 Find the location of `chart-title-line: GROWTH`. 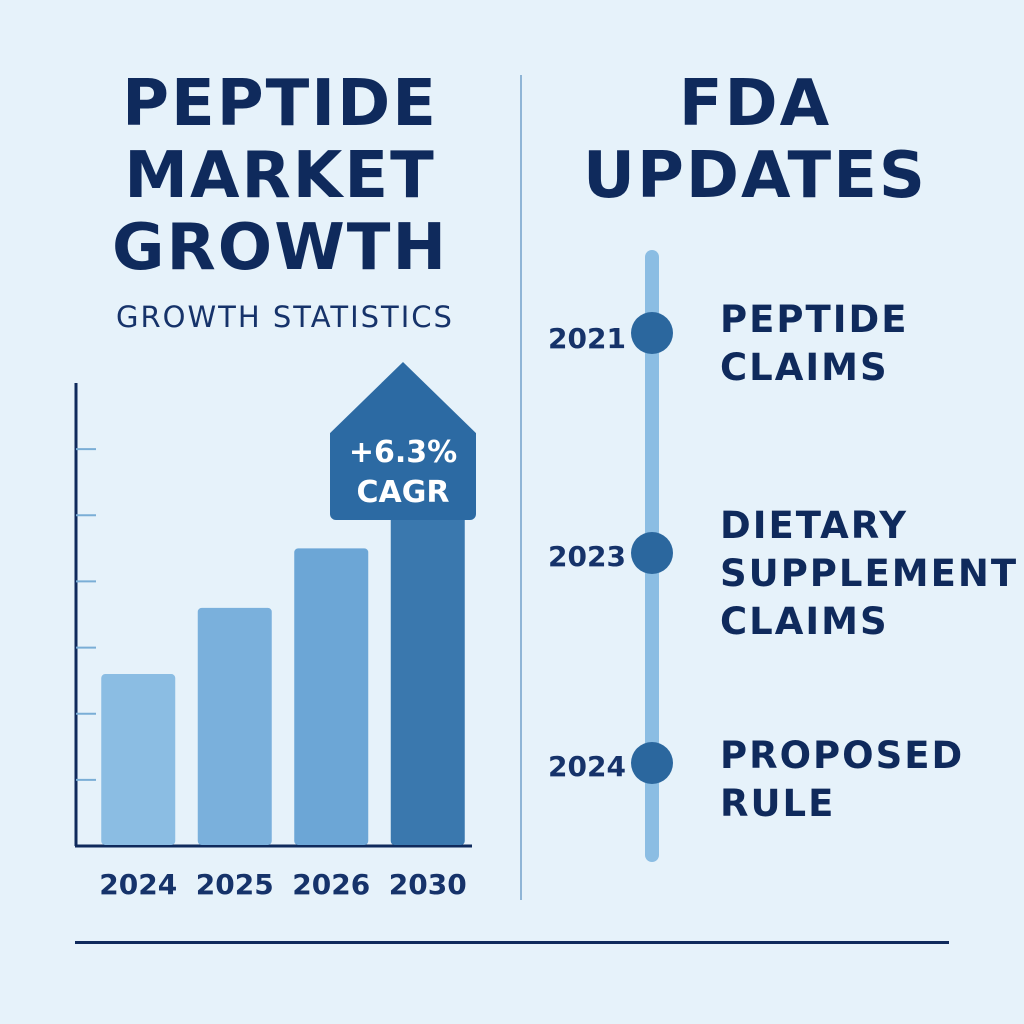

chart-title-line: GROWTH is located at coordinates (280, 248).